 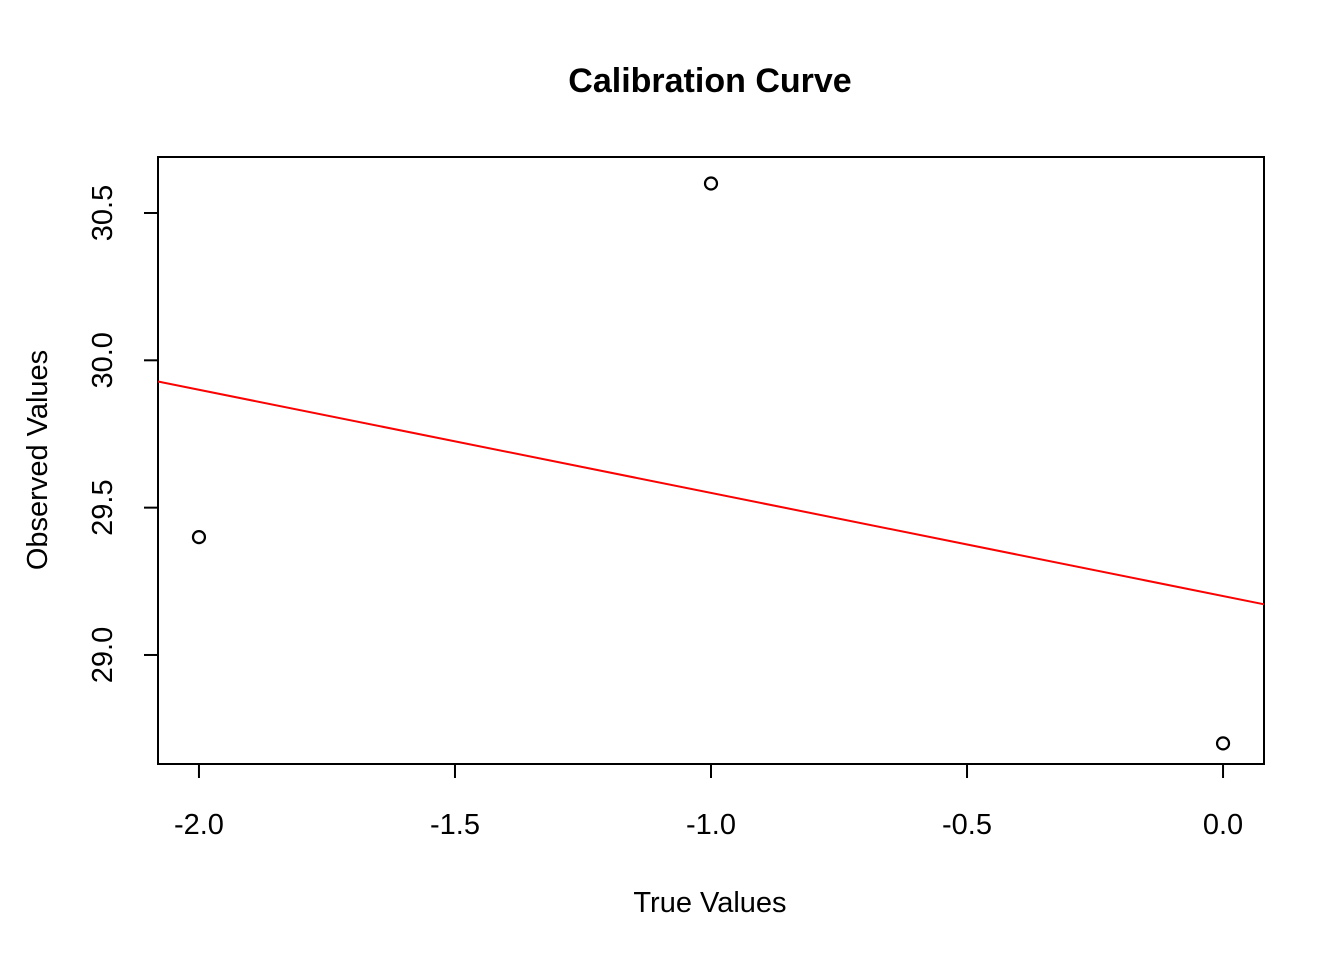 I want to click on x-tick-label: -1.0, so click(x=711, y=825).